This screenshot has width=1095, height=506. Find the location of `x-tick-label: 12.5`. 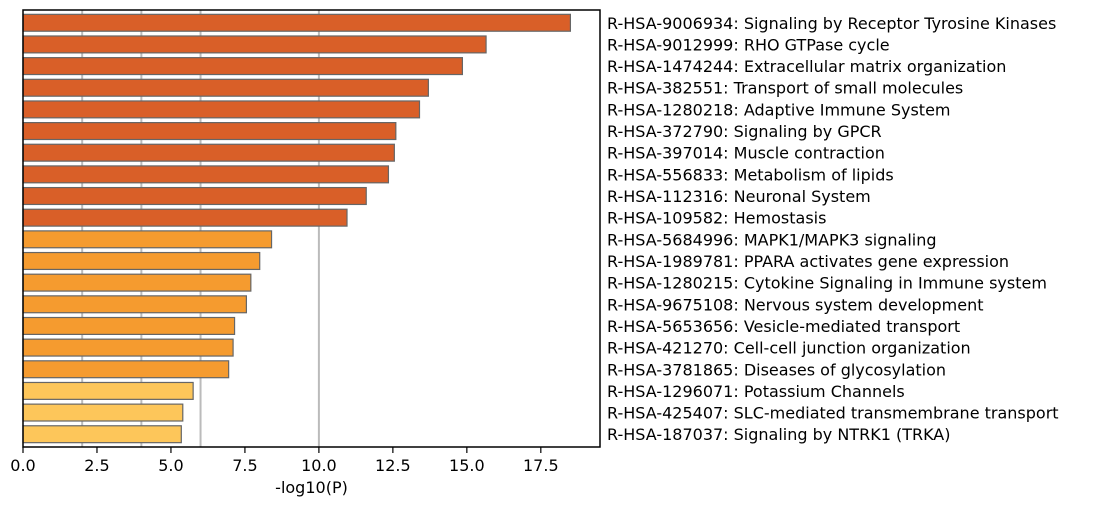

x-tick-label: 12.5 is located at coordinates (393, 465).